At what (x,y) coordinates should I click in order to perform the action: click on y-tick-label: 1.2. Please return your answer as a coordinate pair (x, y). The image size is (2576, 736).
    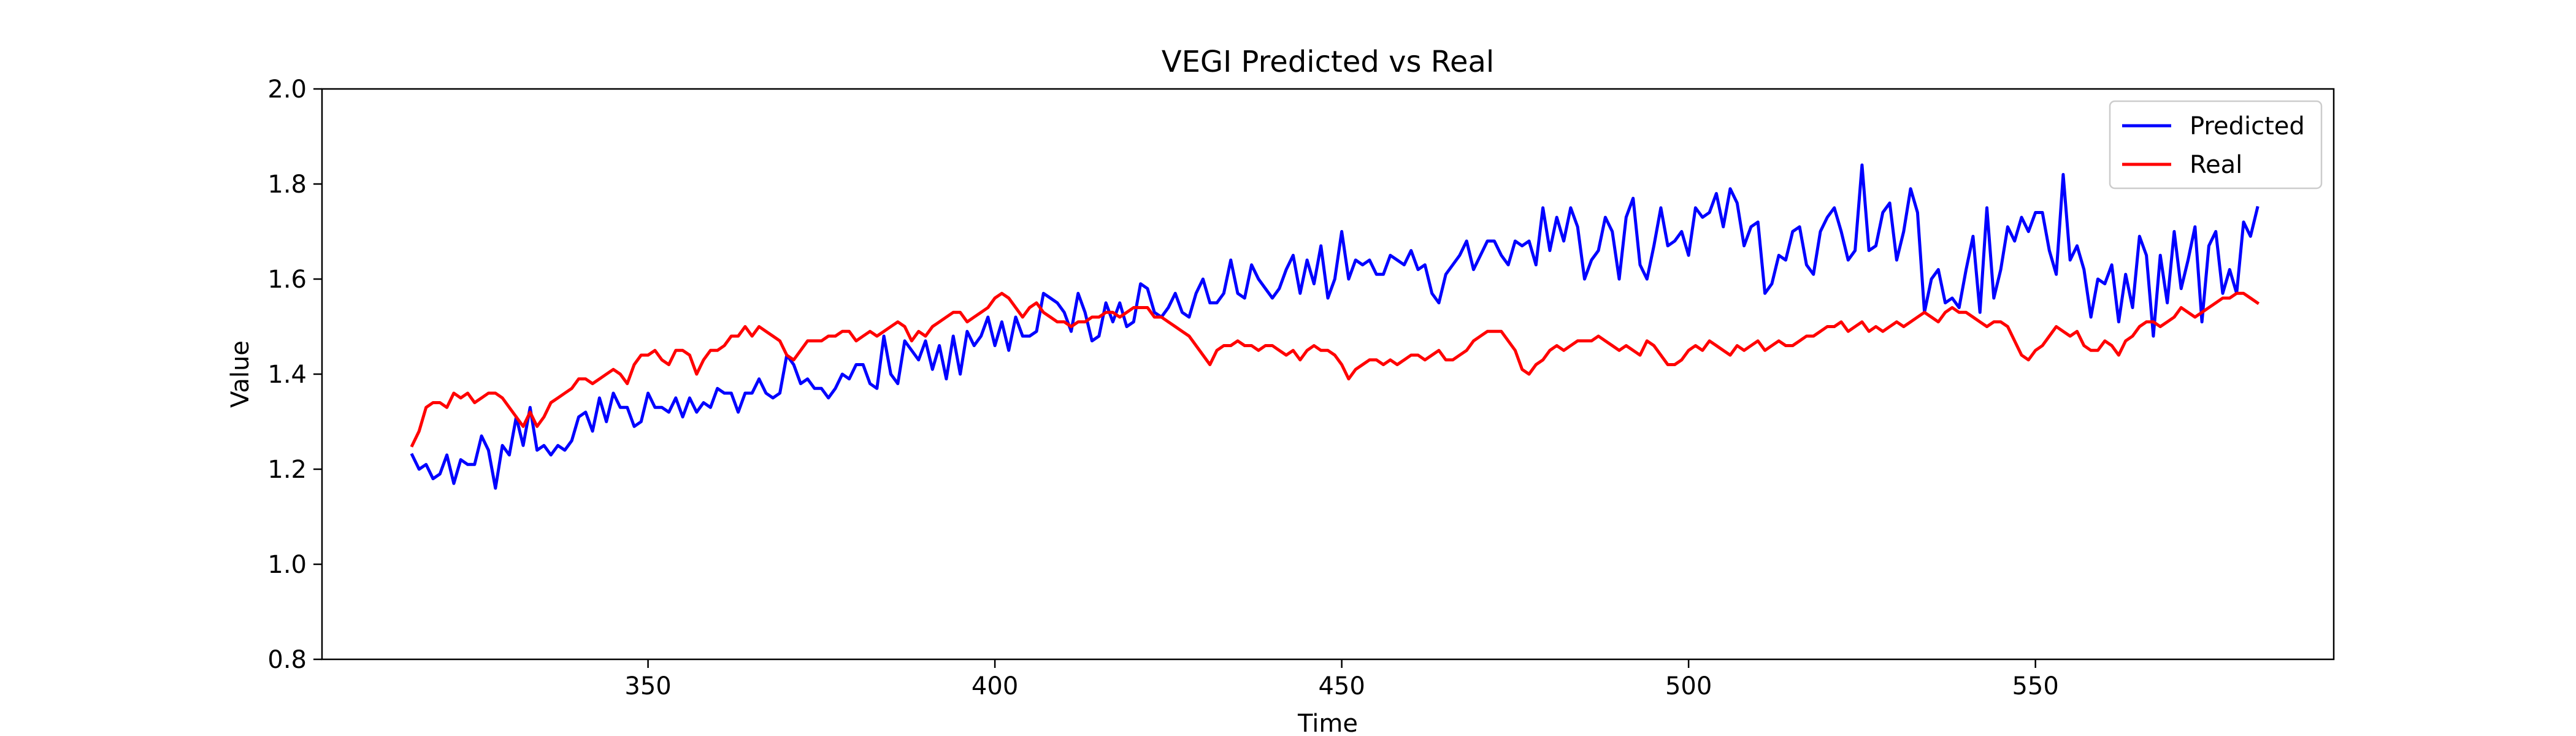
    Looking at the image, I should click on (287, 470).